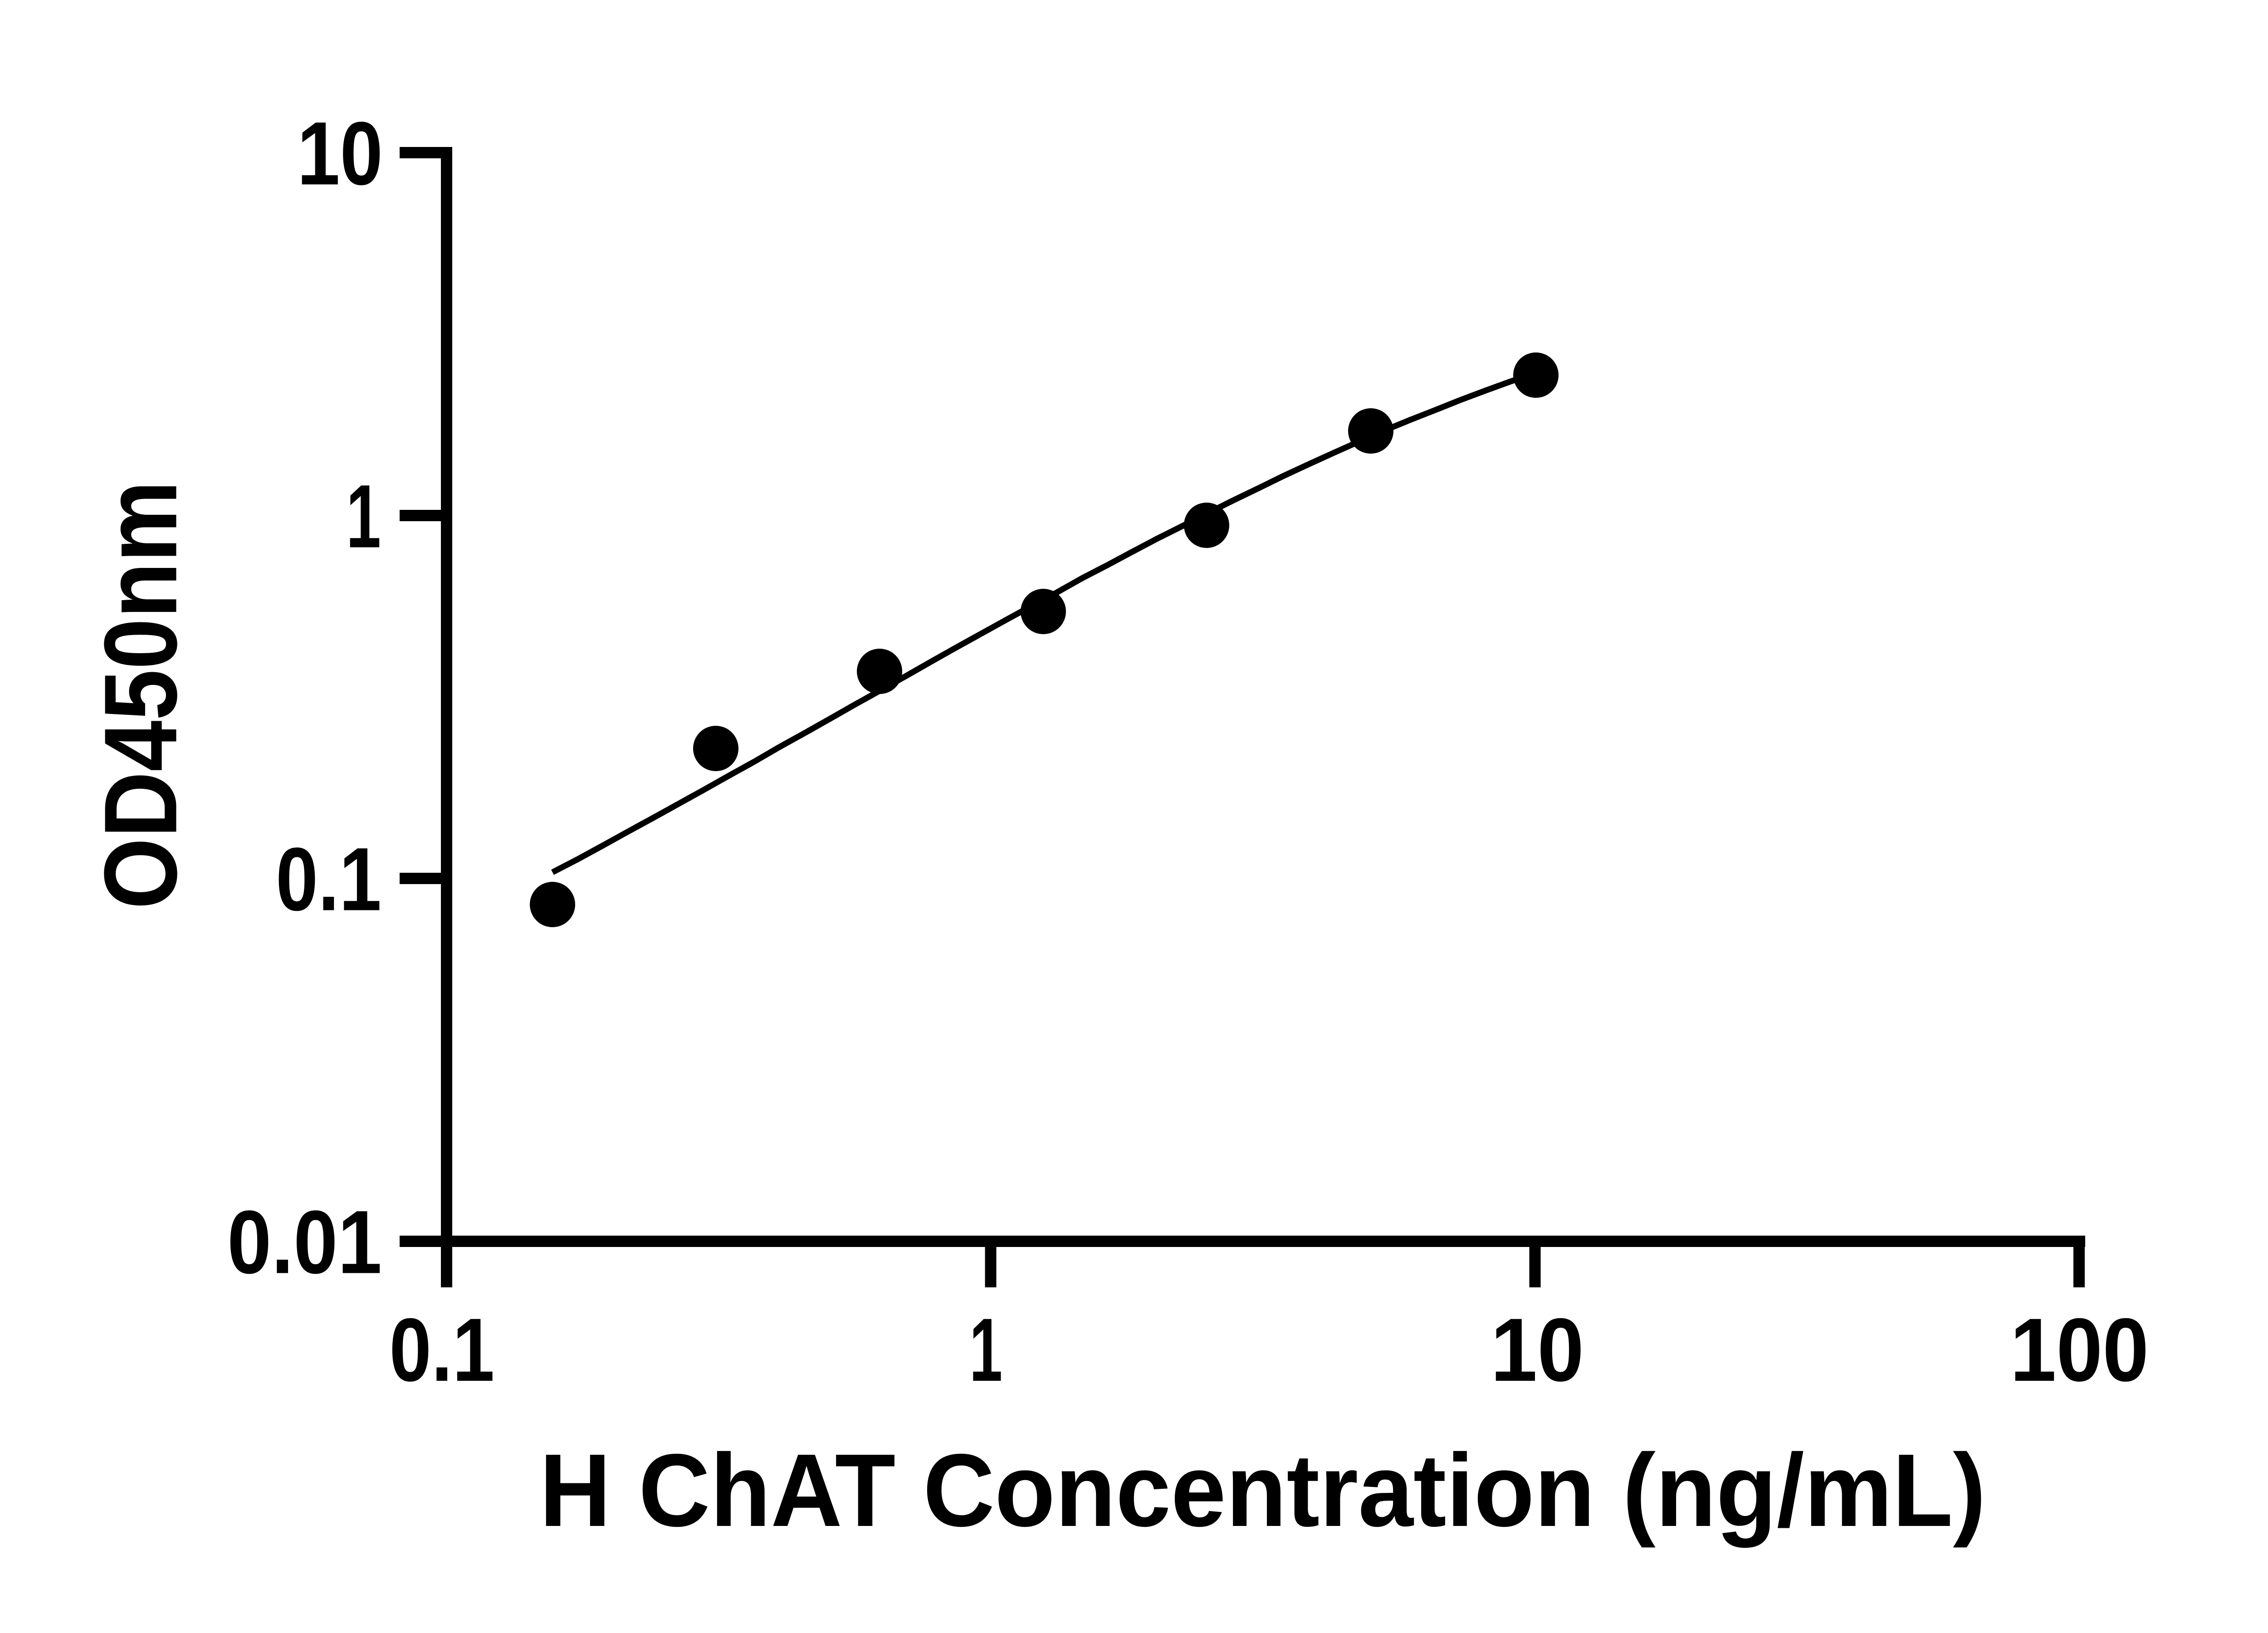 The image size is (2268, 1633). What do you see at coordinates (2079, 1350) in the screenshot?
I see `svg-text: 100` at bounding box center [2079, 1350].